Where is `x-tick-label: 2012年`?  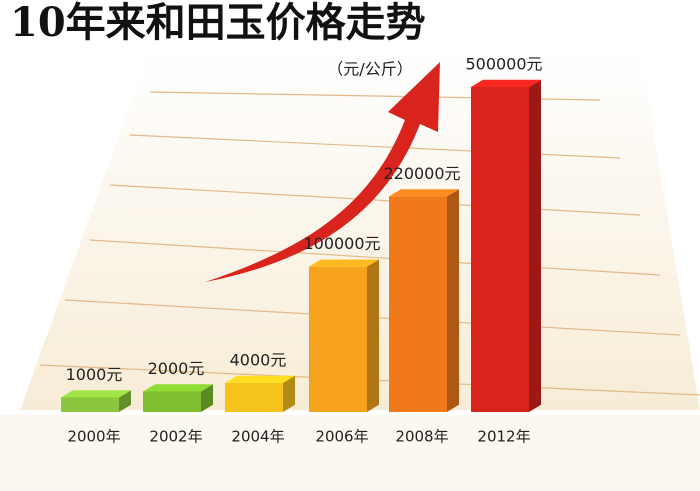 x-tick-label: 2012年 is located at coordinates (503, 437).